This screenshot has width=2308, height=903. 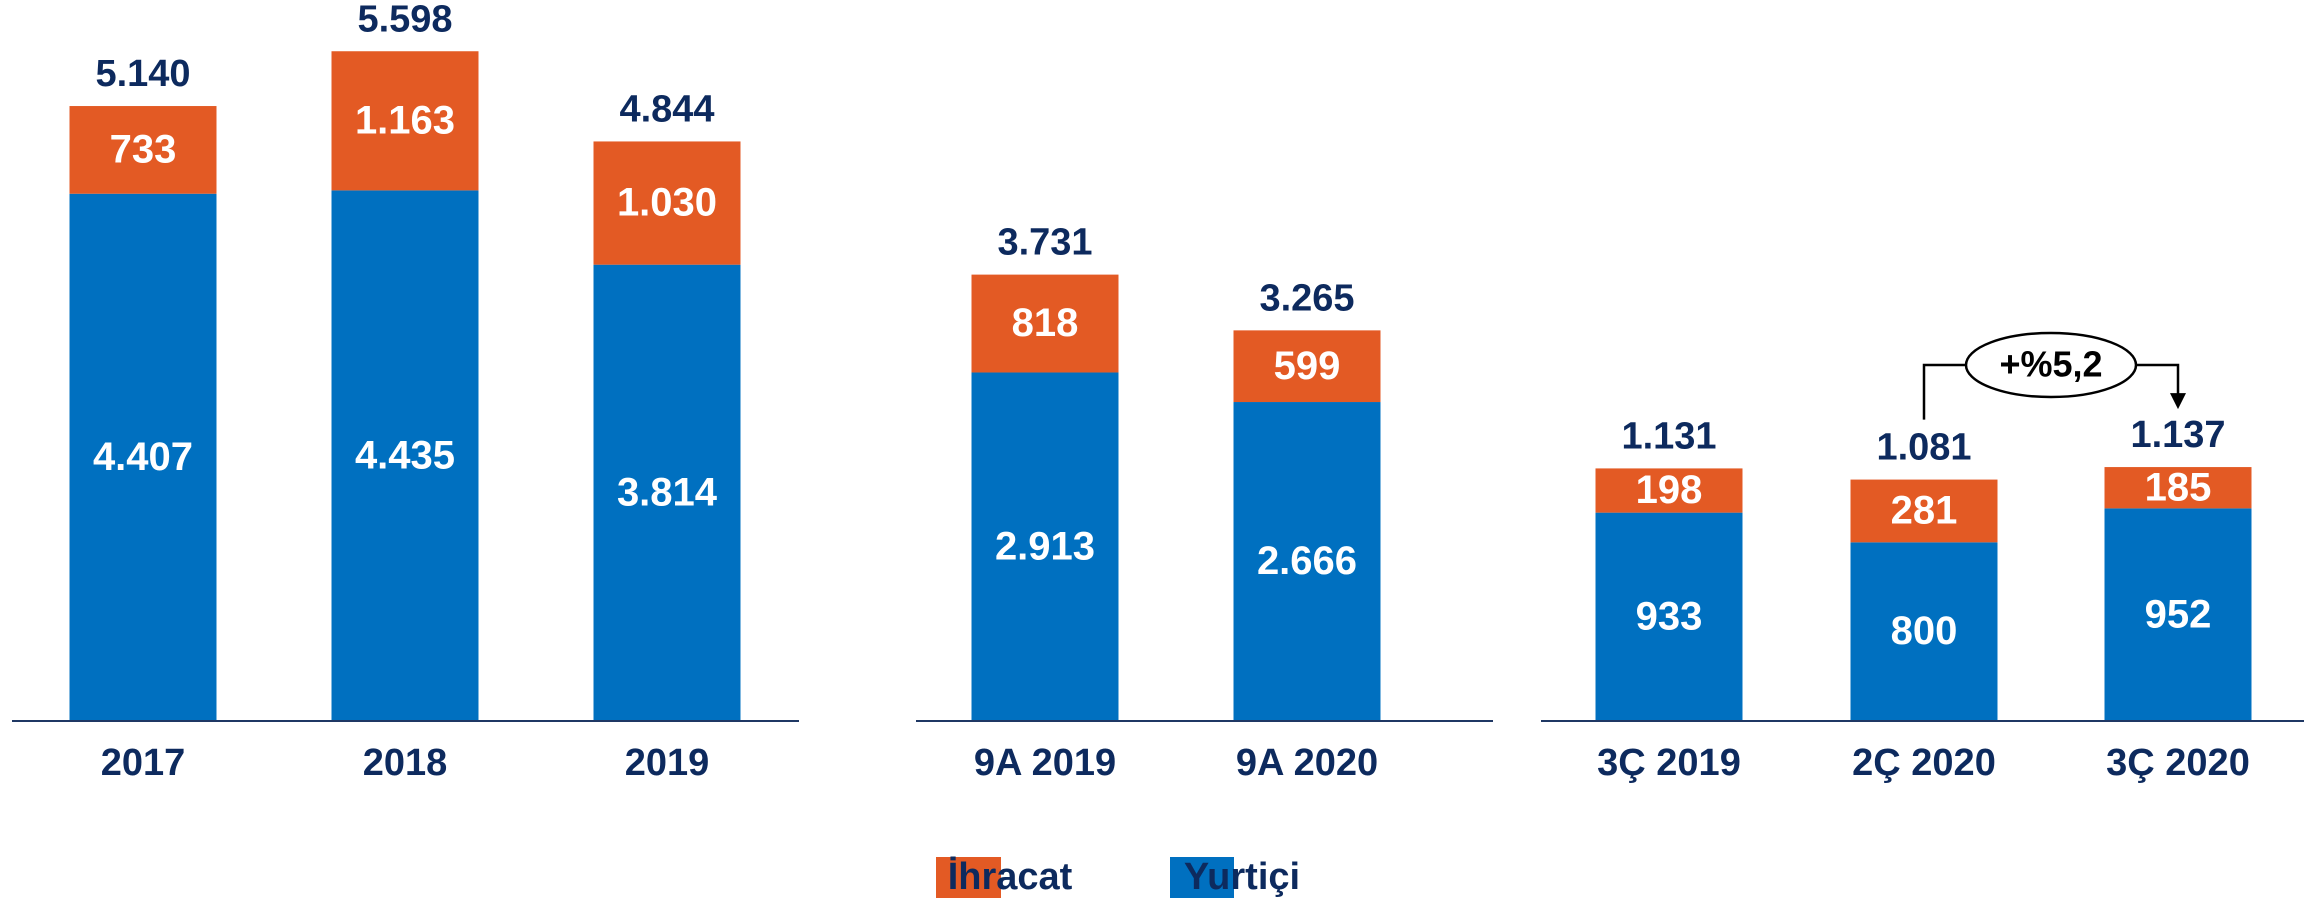 I want to click on data-label: 281, so click(x=1924, y=511).